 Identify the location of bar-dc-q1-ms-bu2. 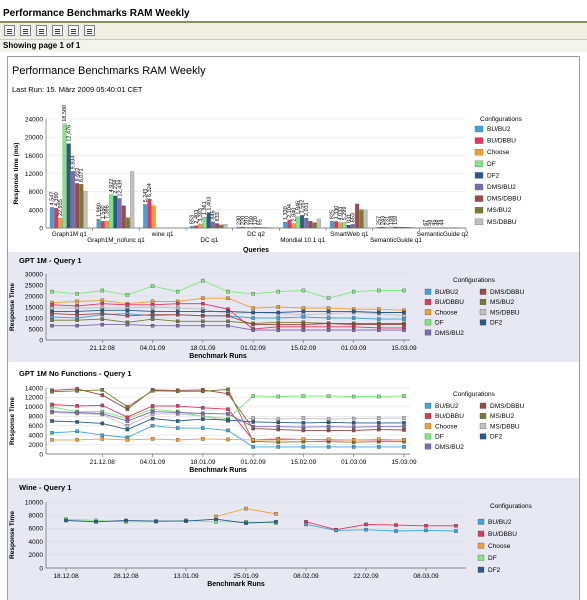
(221, 226).